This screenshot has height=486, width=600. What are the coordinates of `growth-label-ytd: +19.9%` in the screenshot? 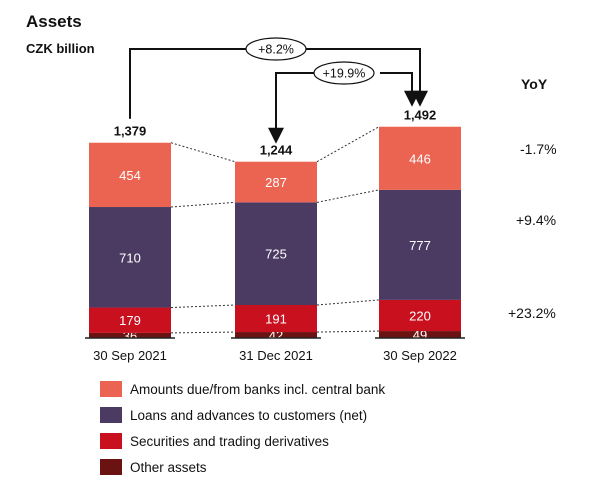 It's located at (344, 74).